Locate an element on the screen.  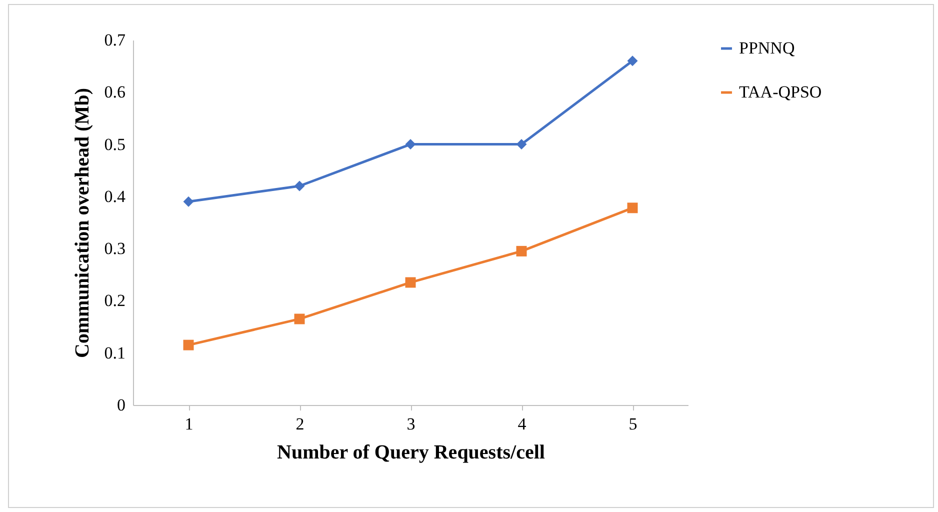
x-tick-label: 5 is located at coordinates (633, 424).